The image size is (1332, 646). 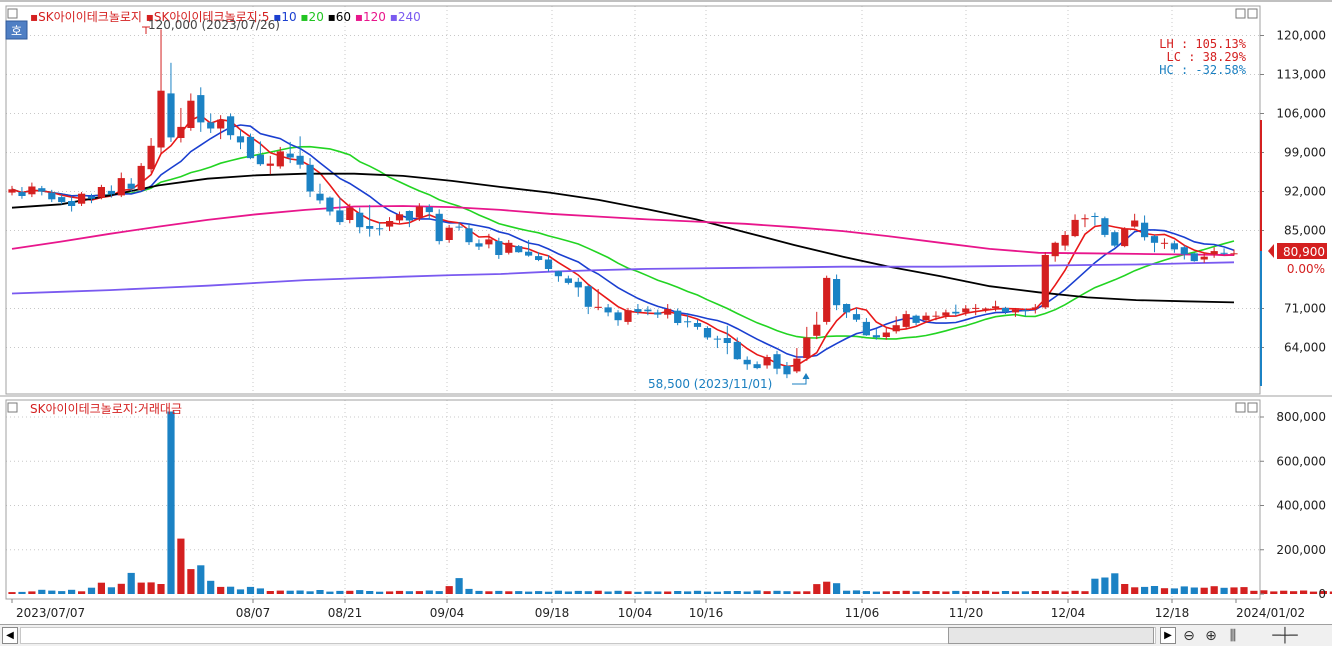 I want to click on price-tick-label: 106,000, so click(x=1301, y=114).